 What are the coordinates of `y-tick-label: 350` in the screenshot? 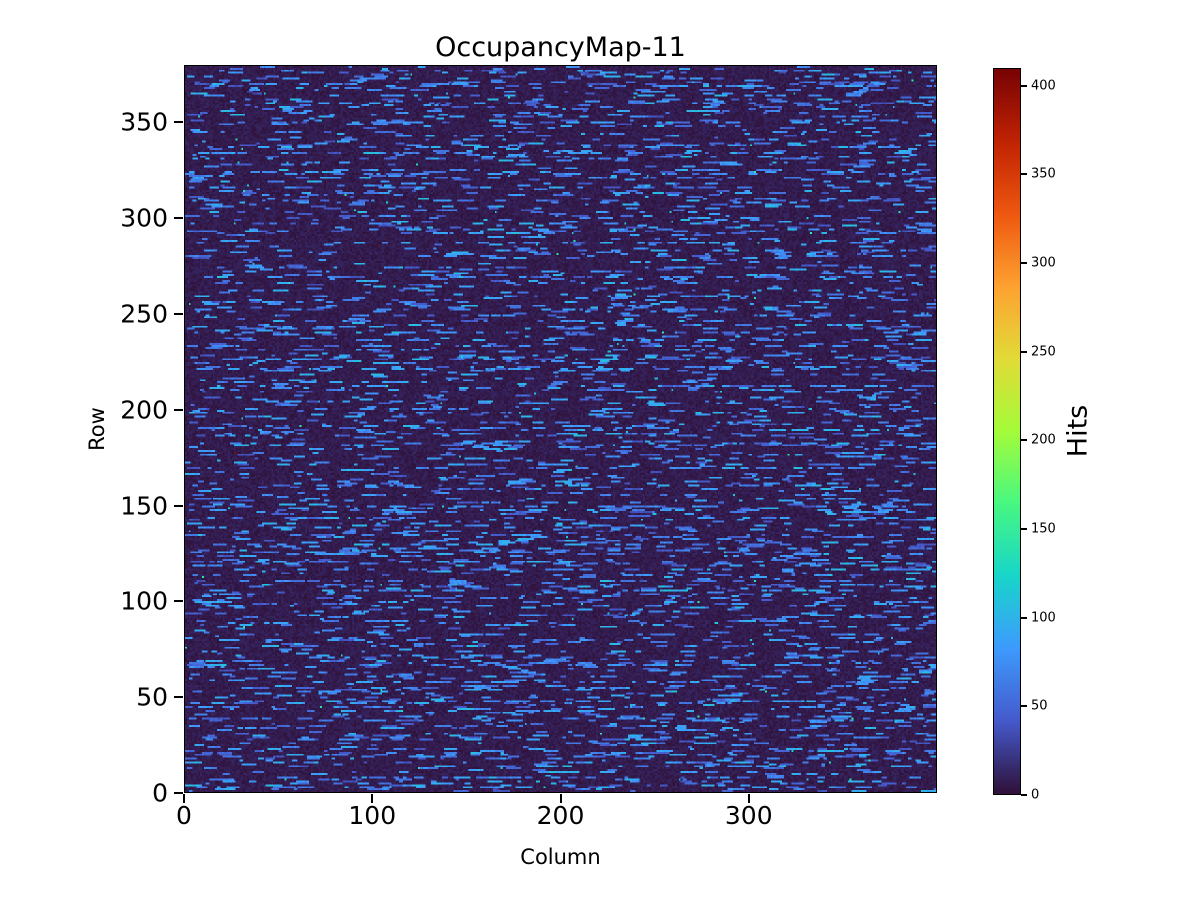 It's located at (144, 122).